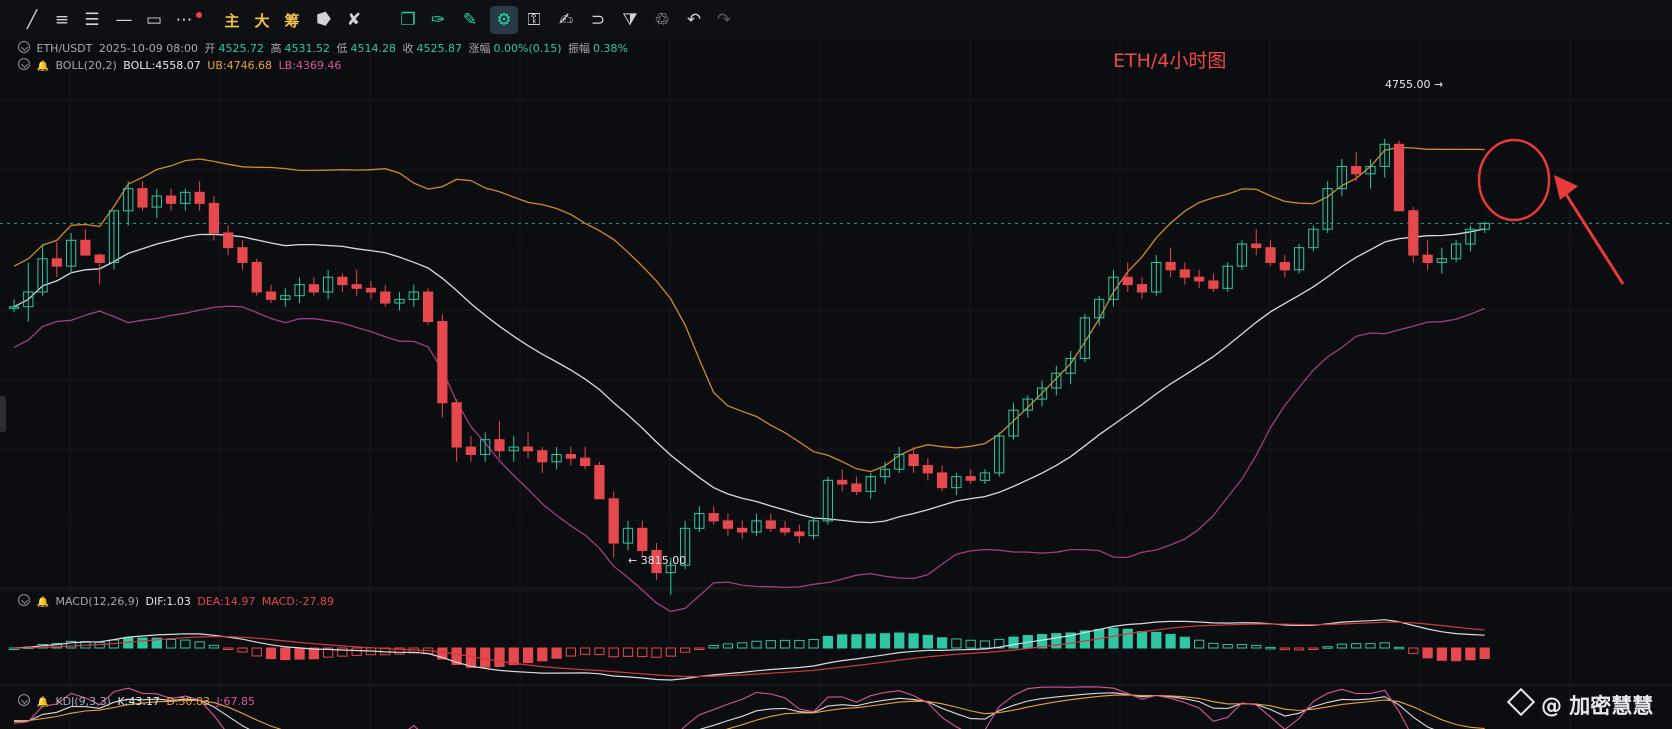  I want to click on ruler-icon: ✑, so click(438, 20).